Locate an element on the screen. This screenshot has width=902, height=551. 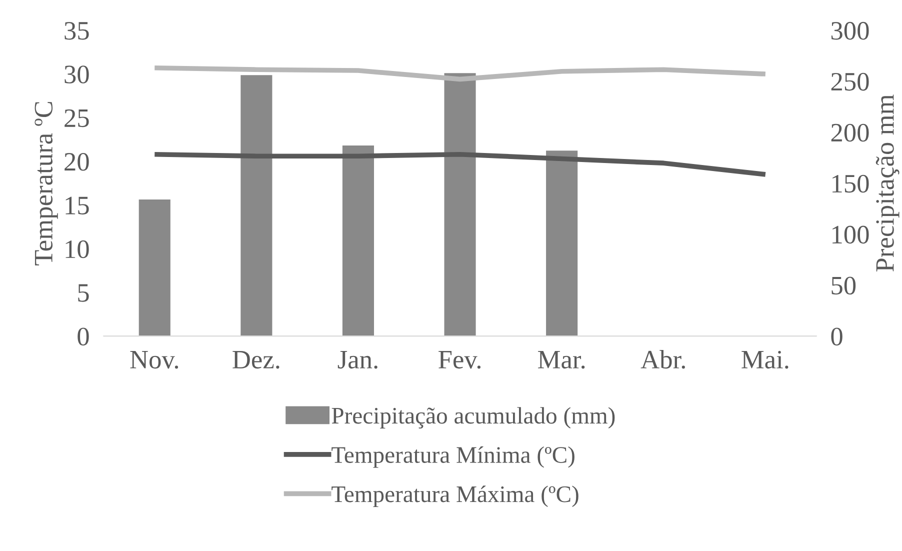
x-tick-label: Nov. is located at coordinates (154, 360).